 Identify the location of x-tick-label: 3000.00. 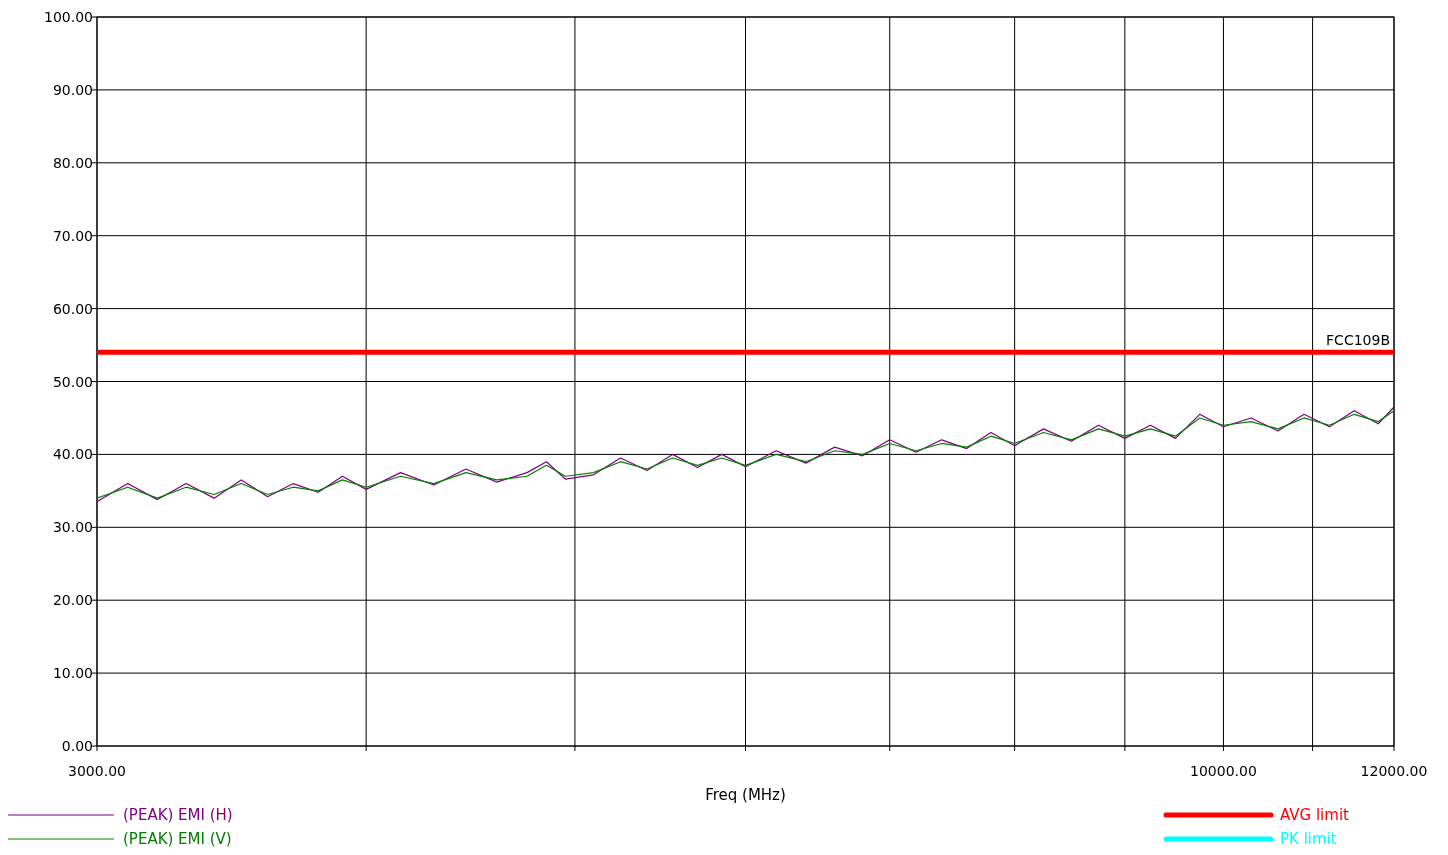
(97, 771).